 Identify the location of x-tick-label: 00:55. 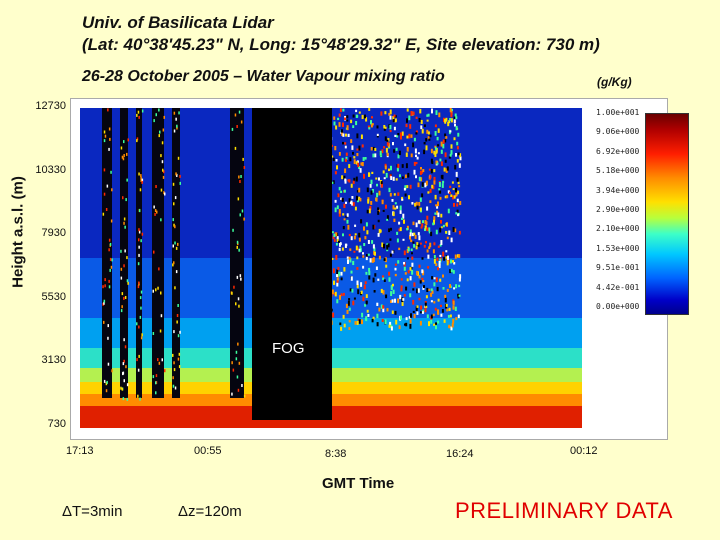
(208, 451).